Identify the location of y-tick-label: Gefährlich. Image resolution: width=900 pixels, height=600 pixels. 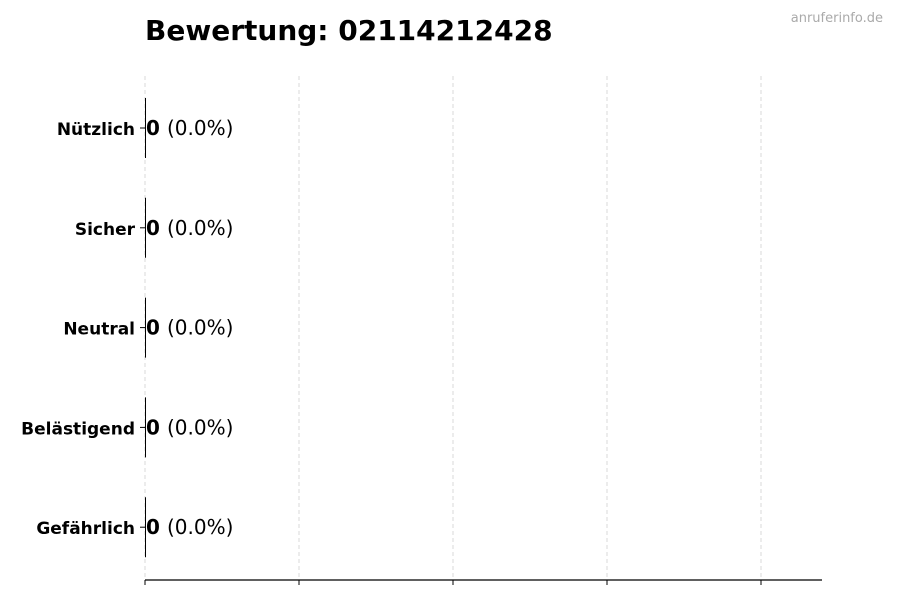
(85, 529).